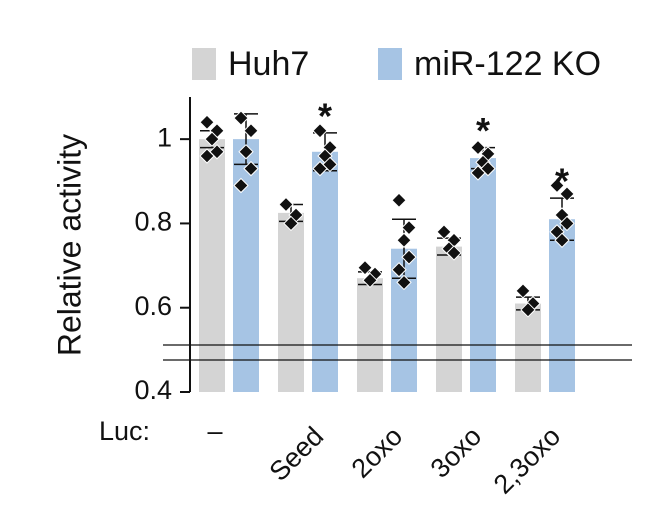  I want to click on y-tick-label: 1, so click(164, 137).